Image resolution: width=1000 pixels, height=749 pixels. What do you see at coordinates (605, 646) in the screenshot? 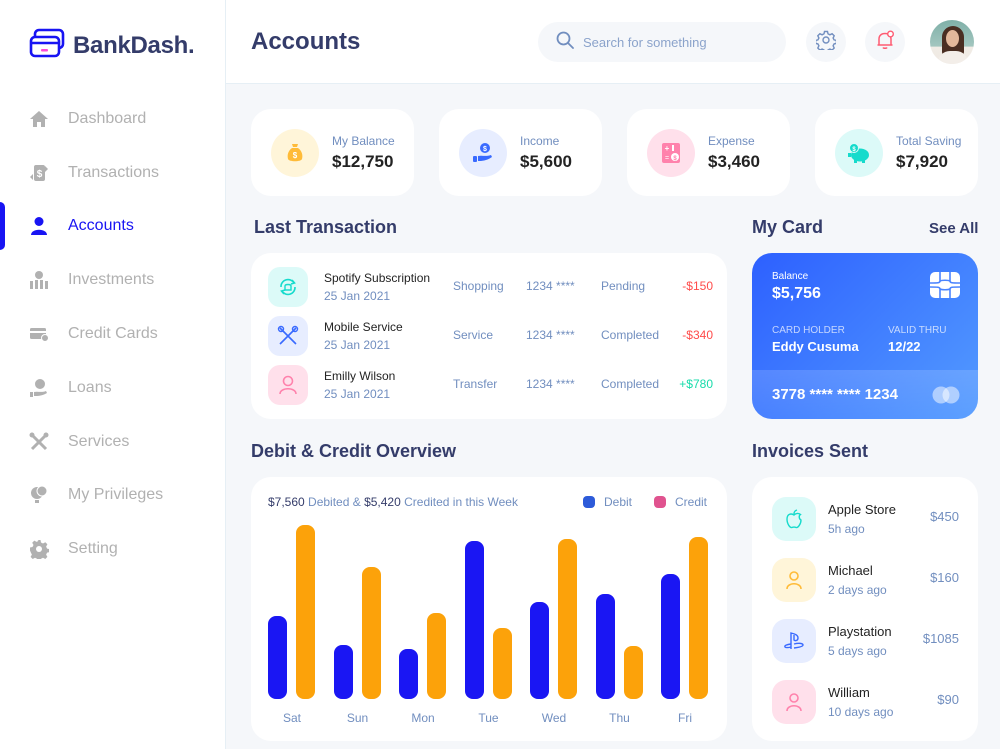
I see `bar-debit-thu` at bounding box center [605, 646].